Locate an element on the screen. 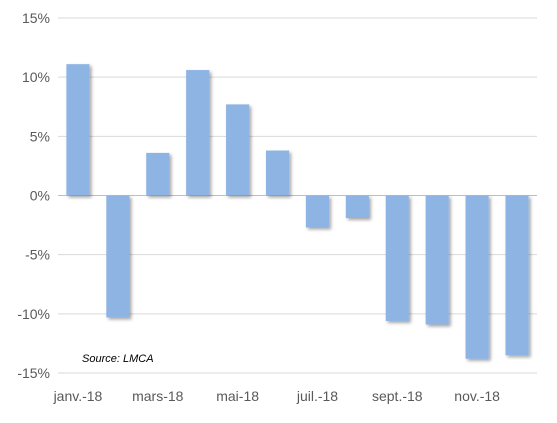 Image resolution: width=557 pixels, height=423 pixels. x-tick-label: mars-18 is located at coordinates (158, 396).